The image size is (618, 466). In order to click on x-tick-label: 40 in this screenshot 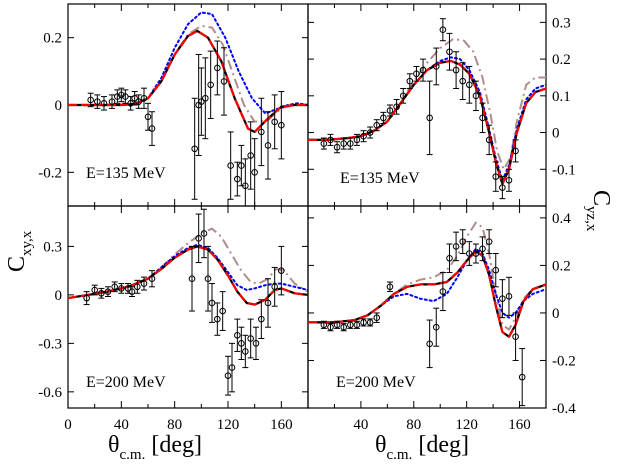, I will do `click(121, 425)`.